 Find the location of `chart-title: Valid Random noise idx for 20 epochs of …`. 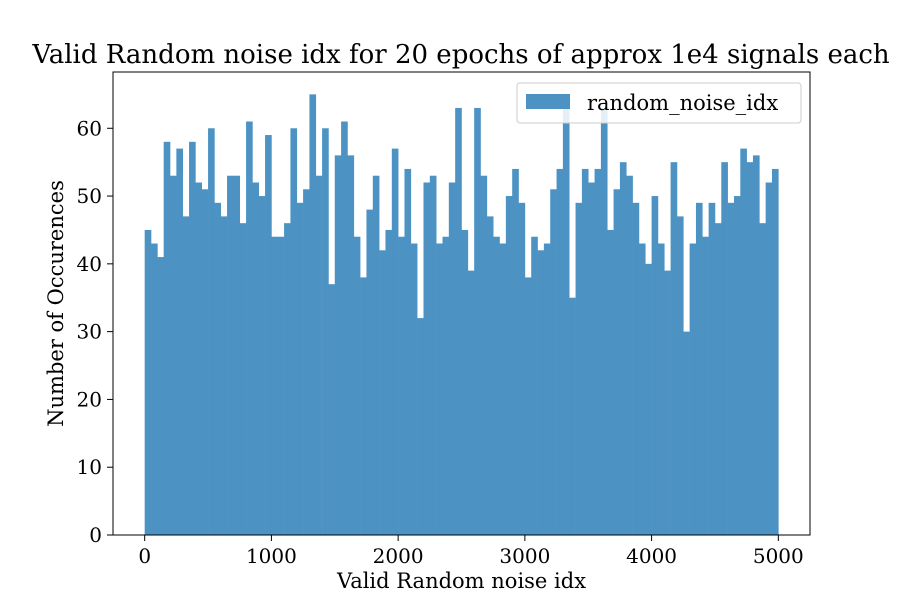

chart-title: Valid Random noise idx for 20 epochs of … is located at coordinates (460, 55).